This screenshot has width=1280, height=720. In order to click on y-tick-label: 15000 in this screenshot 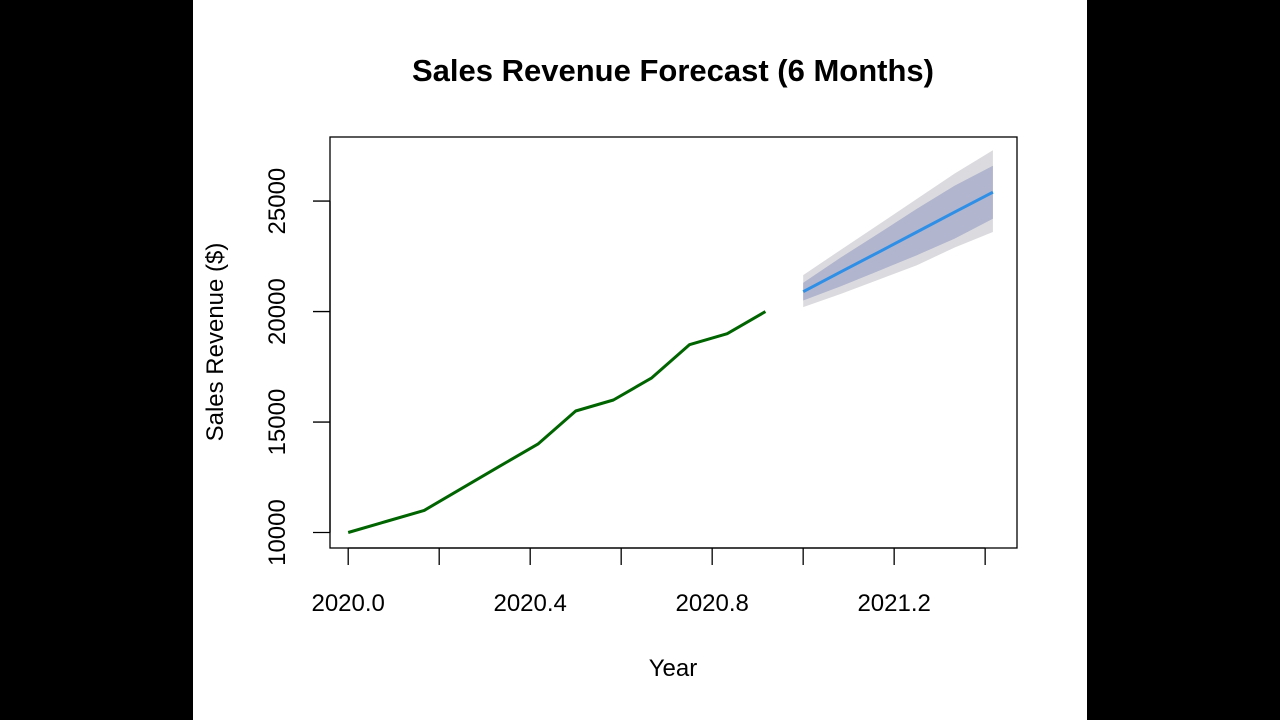, I will do `click(277, 422)`.